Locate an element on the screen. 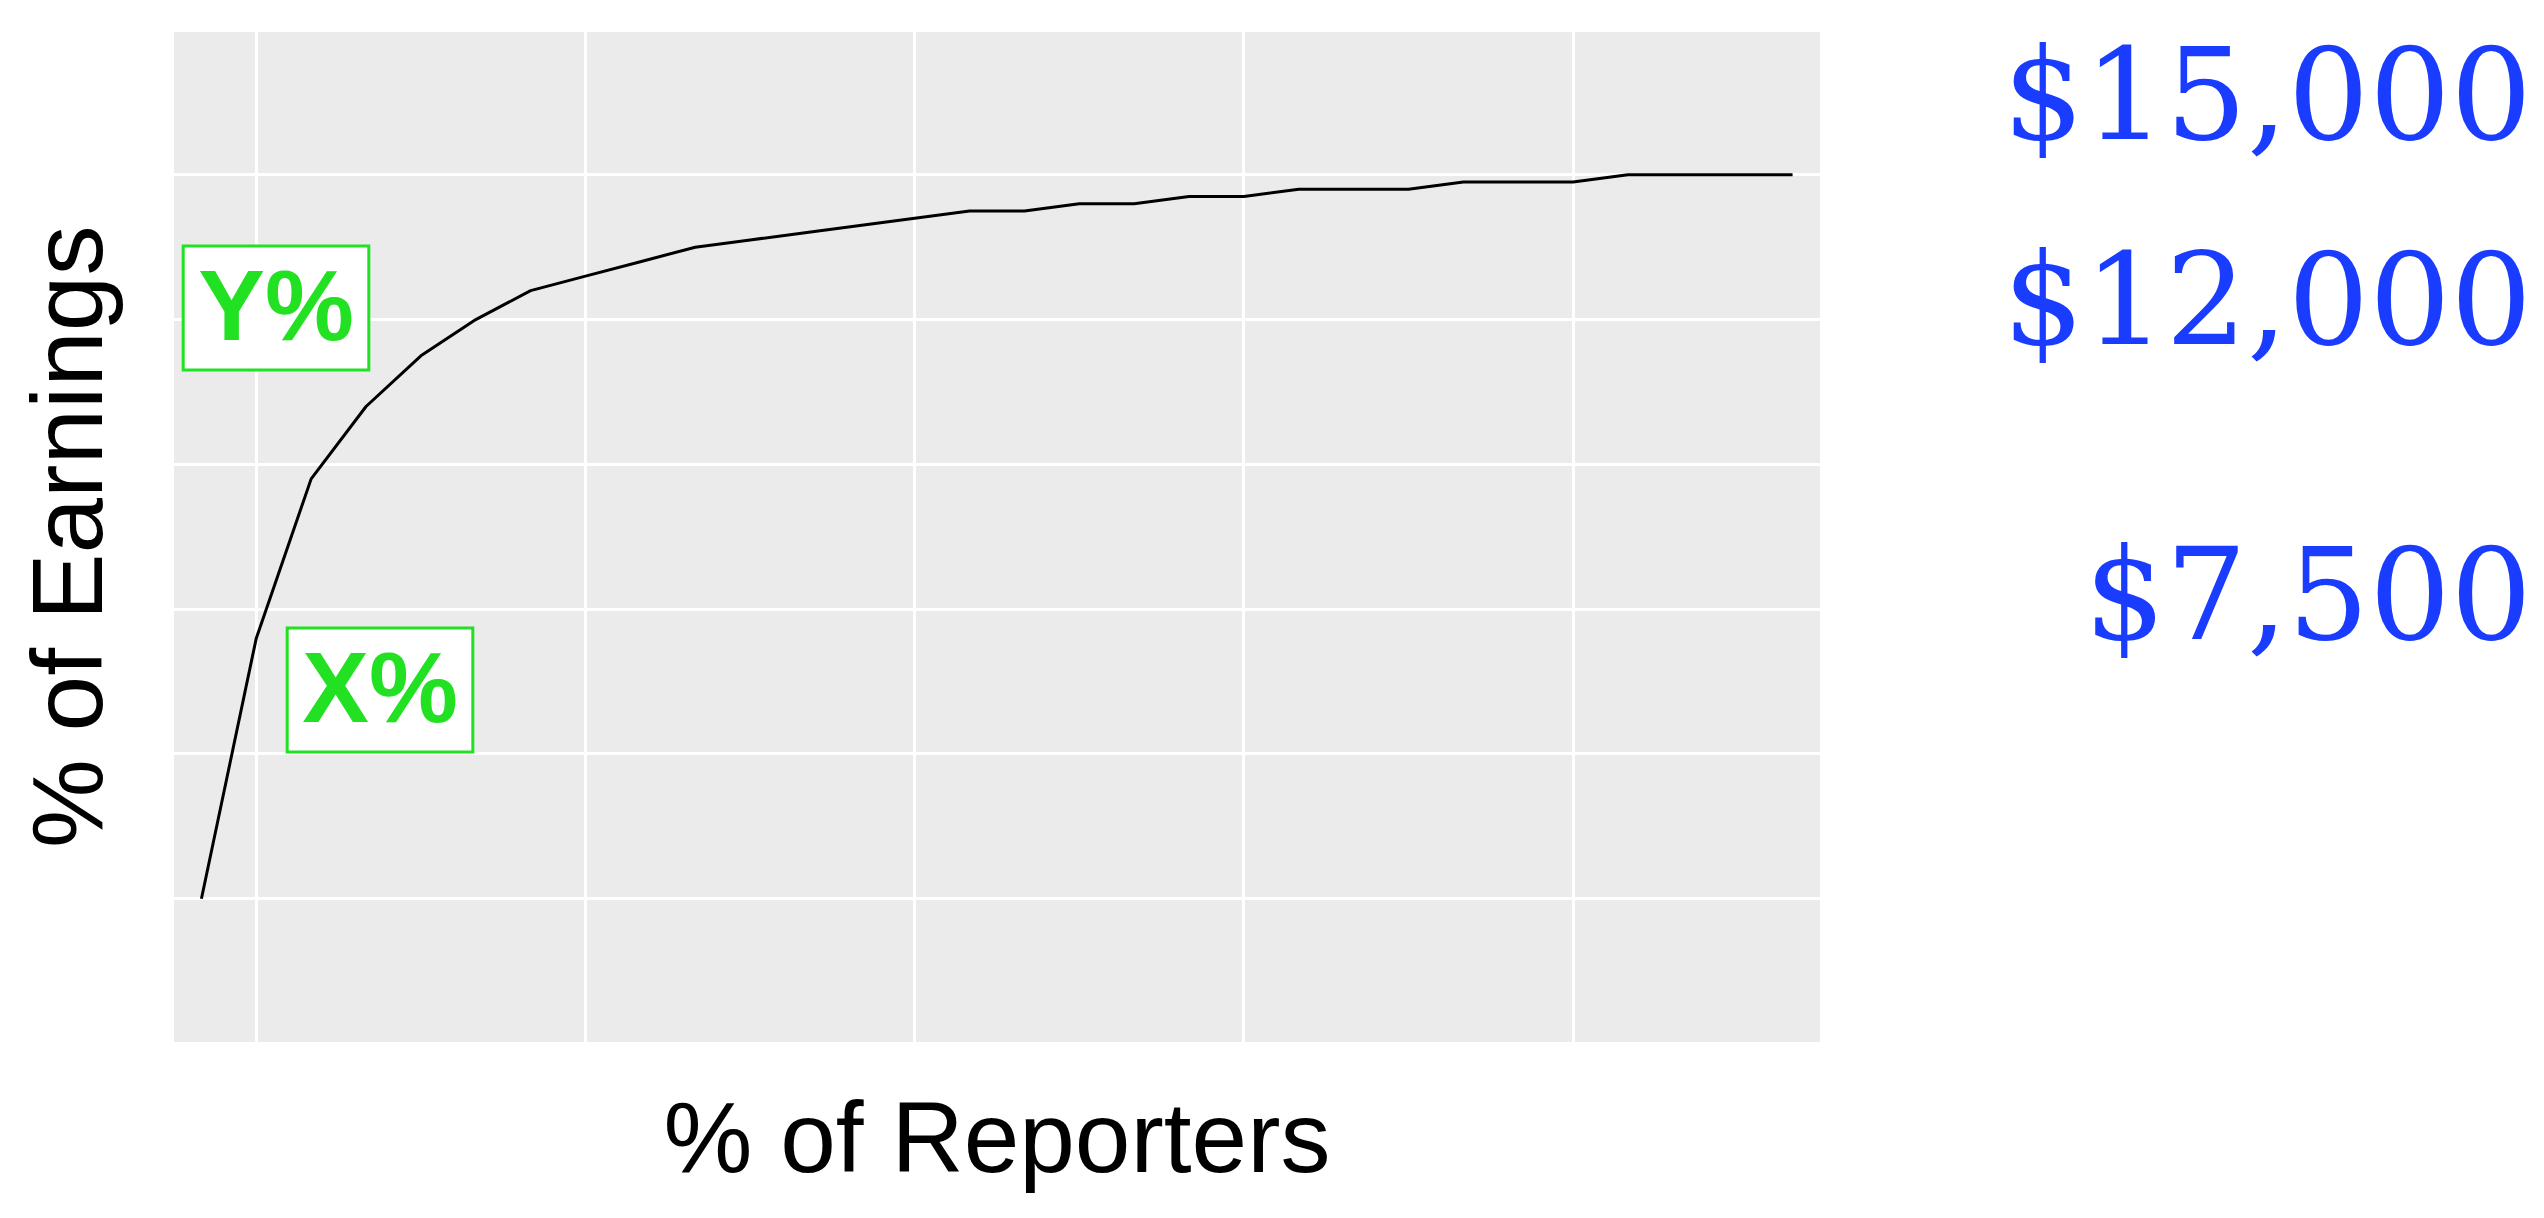 Image resolution: width=2544 pixels, height=1218 pixels. text: $12,000 is located at coordinates (2267, 299).